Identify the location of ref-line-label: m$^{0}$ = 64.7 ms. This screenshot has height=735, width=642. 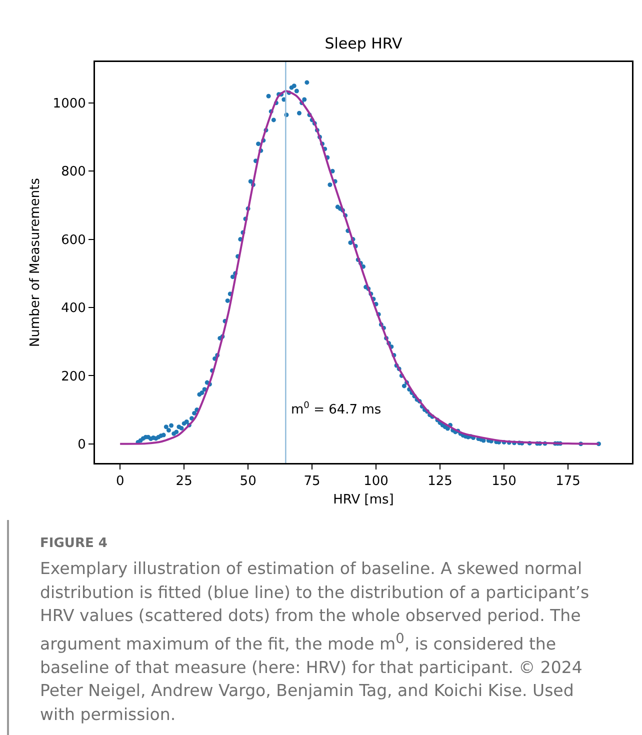
(336, 409).